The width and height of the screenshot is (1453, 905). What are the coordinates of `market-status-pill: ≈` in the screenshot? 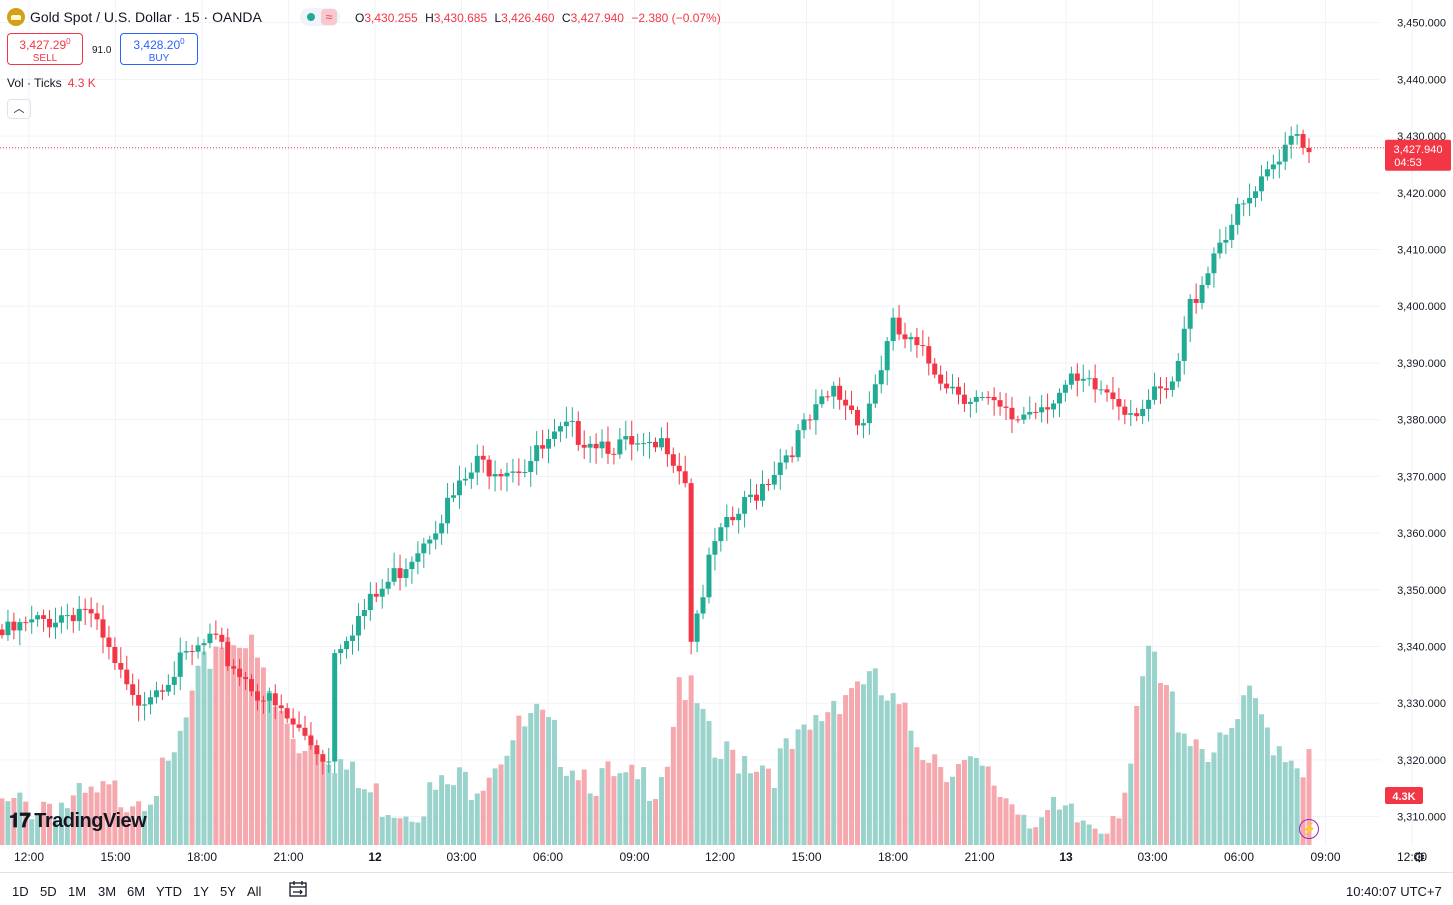 It's located at (320, 17).